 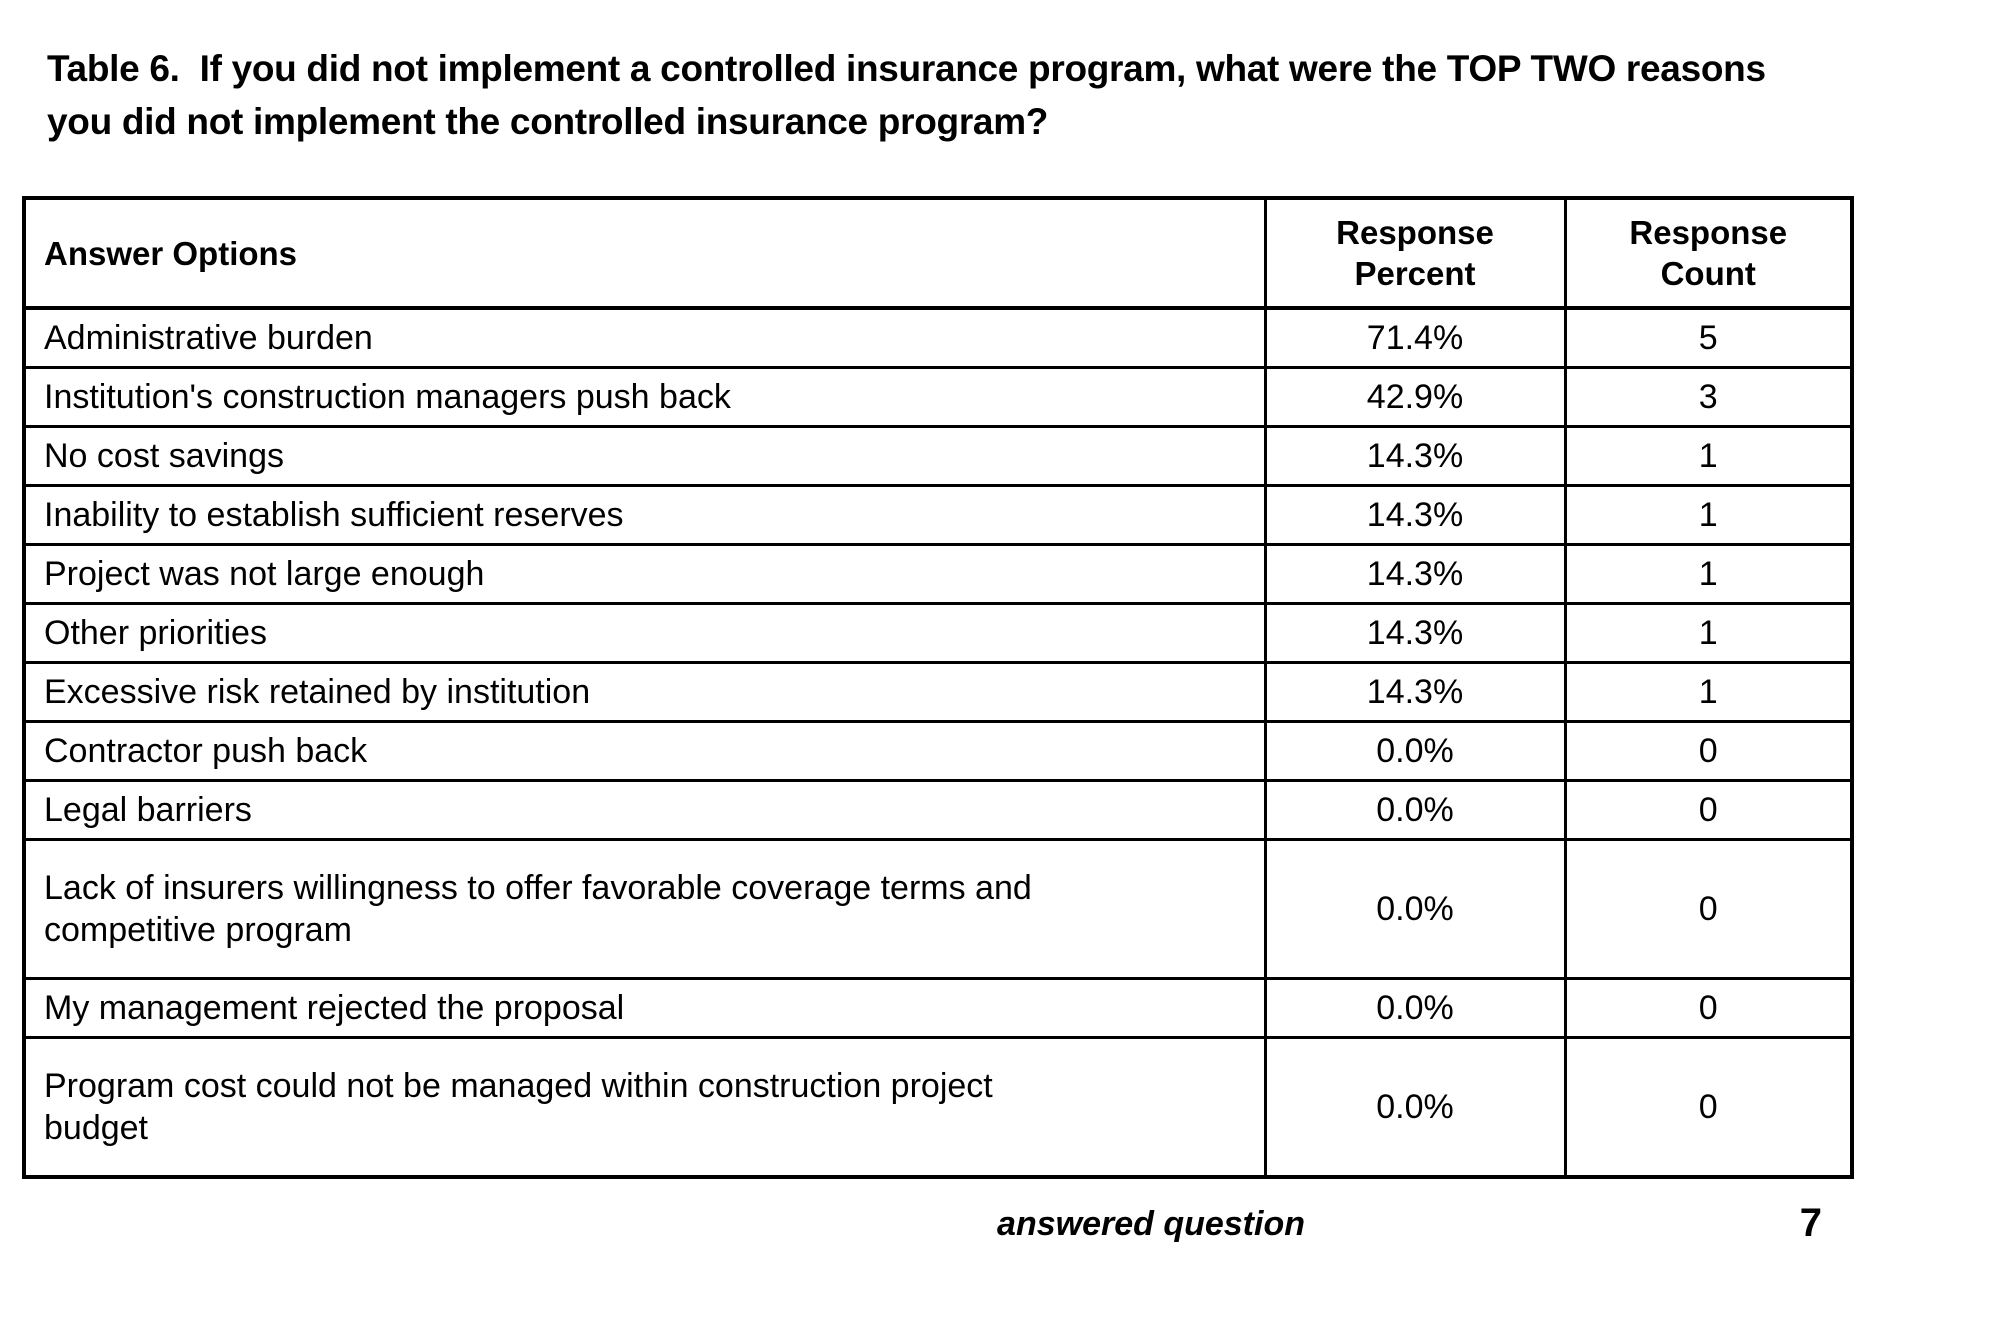 I want to click on header-response-percent: Response Percent, so click(x=1415, y=253).